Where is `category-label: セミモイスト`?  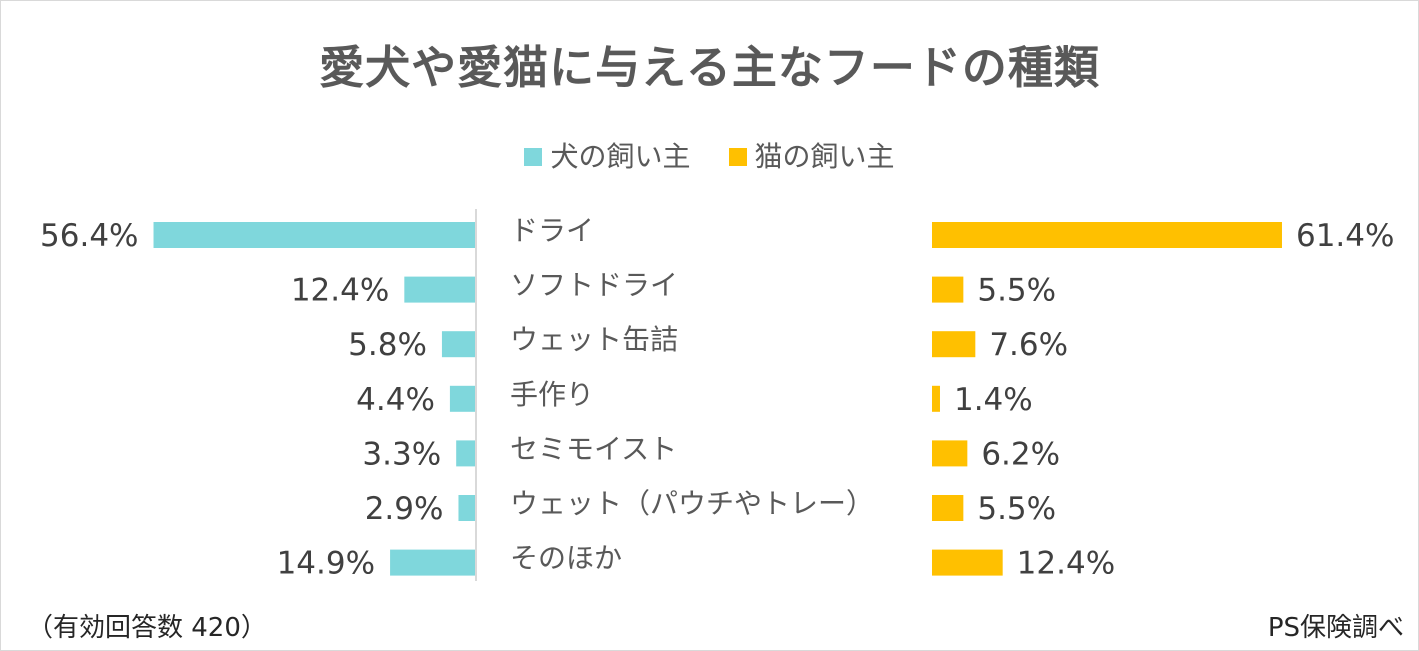 category-label: セミモイスト is located at coordinates (593, 448).